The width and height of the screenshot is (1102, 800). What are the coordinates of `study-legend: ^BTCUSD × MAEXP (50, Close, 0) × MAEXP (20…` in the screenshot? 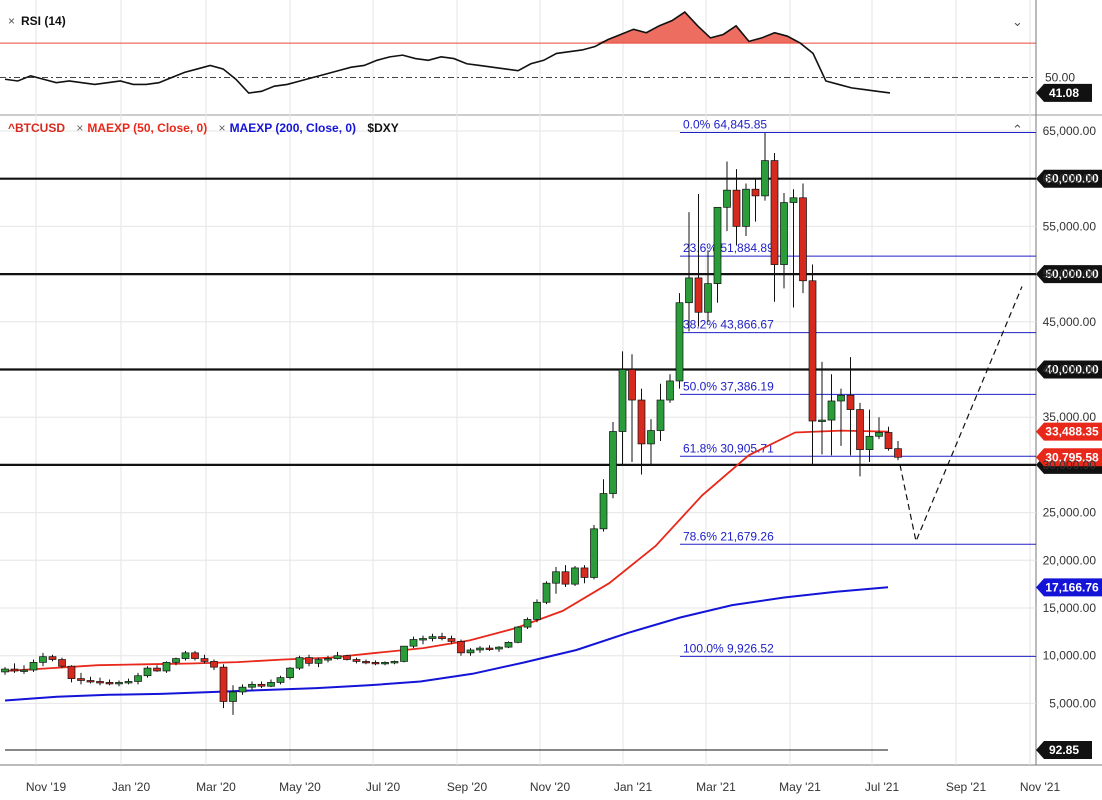 It's located at (207, 128).